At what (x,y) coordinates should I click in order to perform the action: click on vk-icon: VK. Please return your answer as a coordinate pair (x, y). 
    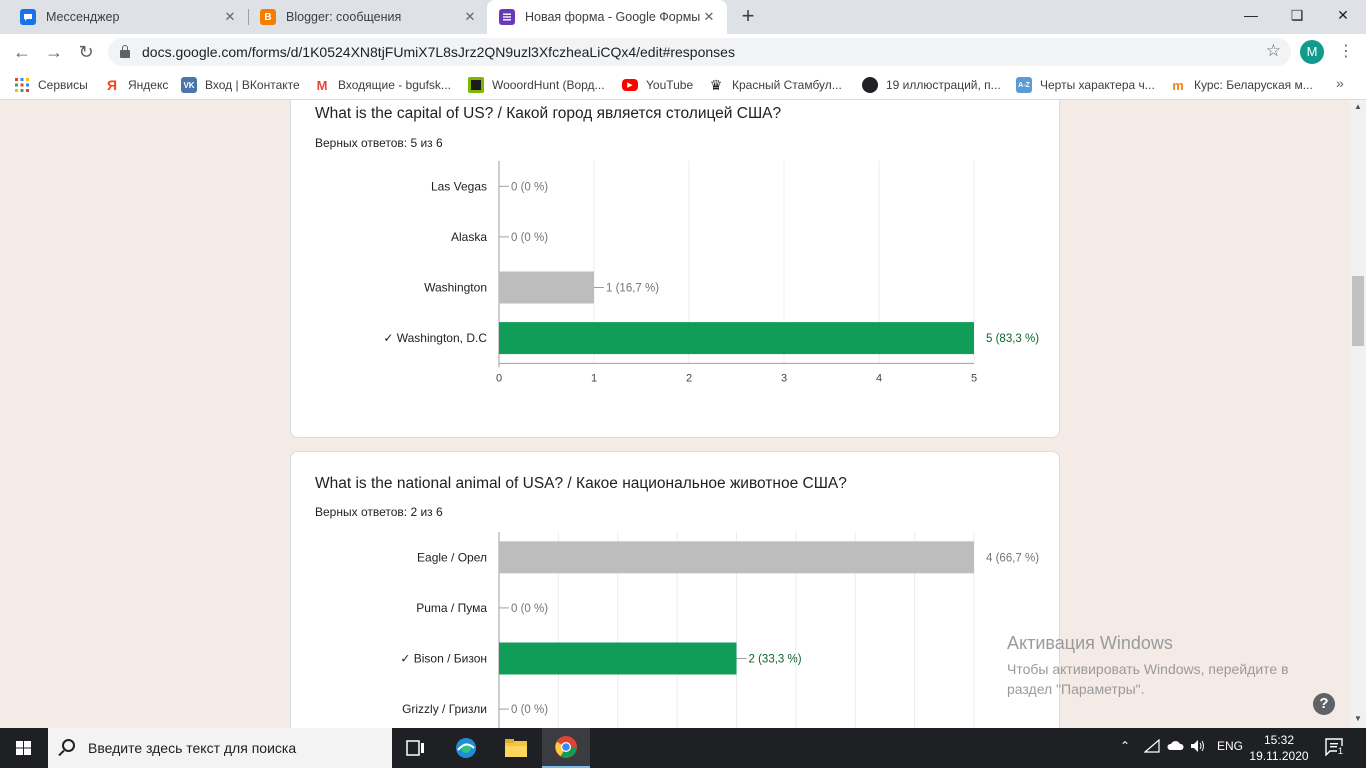
    Looking at the image, I should click on (189, 85).